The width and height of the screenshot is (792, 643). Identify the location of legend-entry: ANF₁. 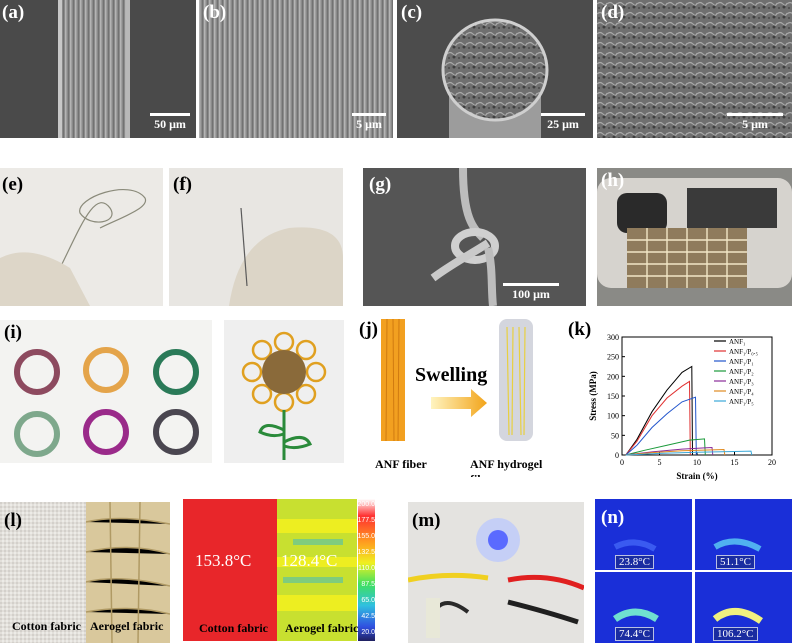
(737, 342).